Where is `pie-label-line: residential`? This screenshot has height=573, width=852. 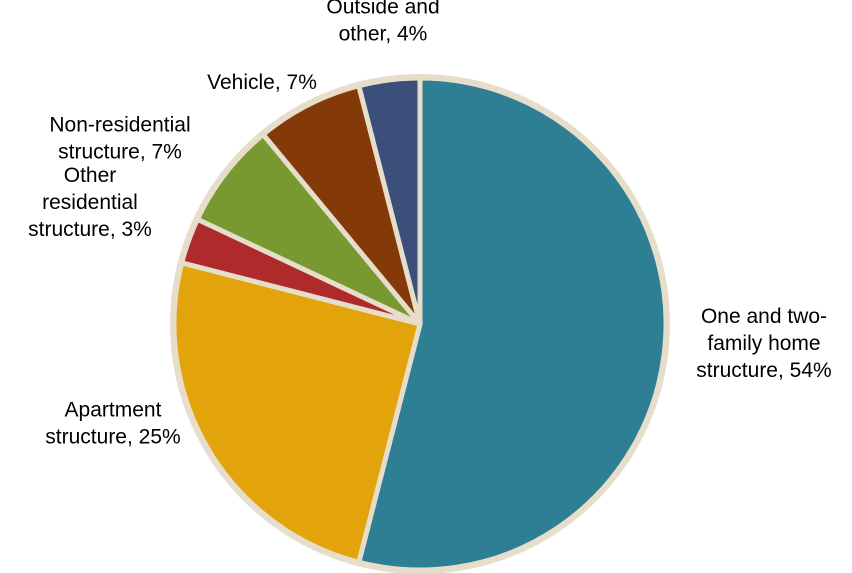
pie-label-line: residential is located at coordinates (90, 202).